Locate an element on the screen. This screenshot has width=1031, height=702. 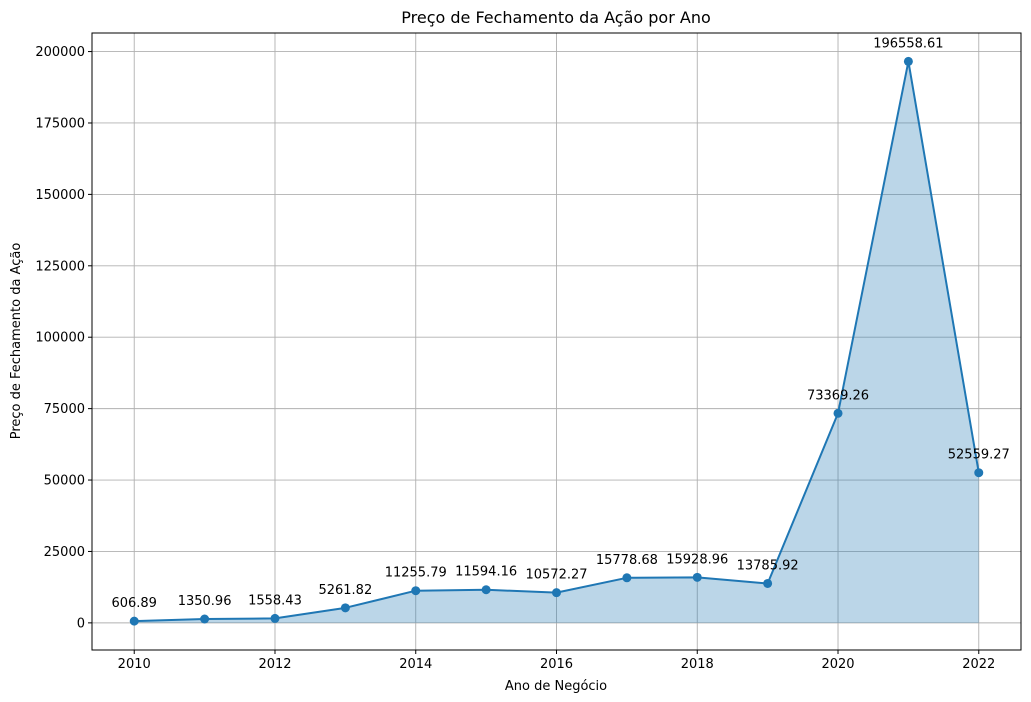
y-tick-label: 50000 is located at coordinates (64, 481).